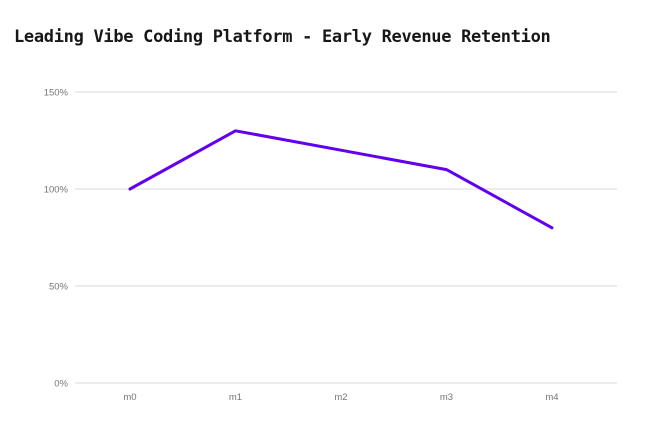 This screenshot has height=424, width=650. Describe the element at coordinates (340, 397) in the screenshot. I see `x-axis-tick-label: m2` at that location.